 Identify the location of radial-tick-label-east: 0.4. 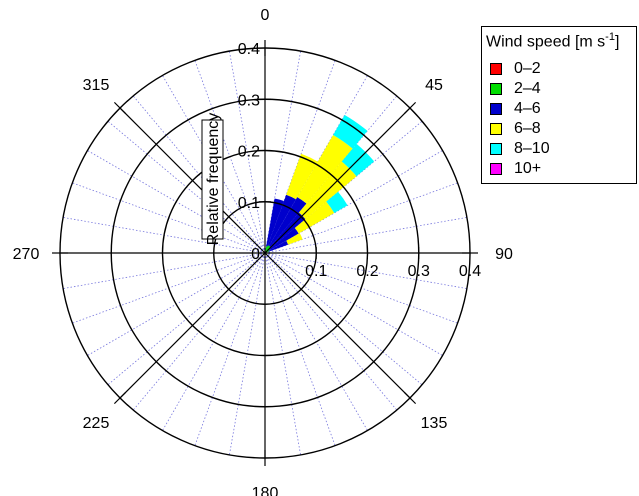
(470, 271).